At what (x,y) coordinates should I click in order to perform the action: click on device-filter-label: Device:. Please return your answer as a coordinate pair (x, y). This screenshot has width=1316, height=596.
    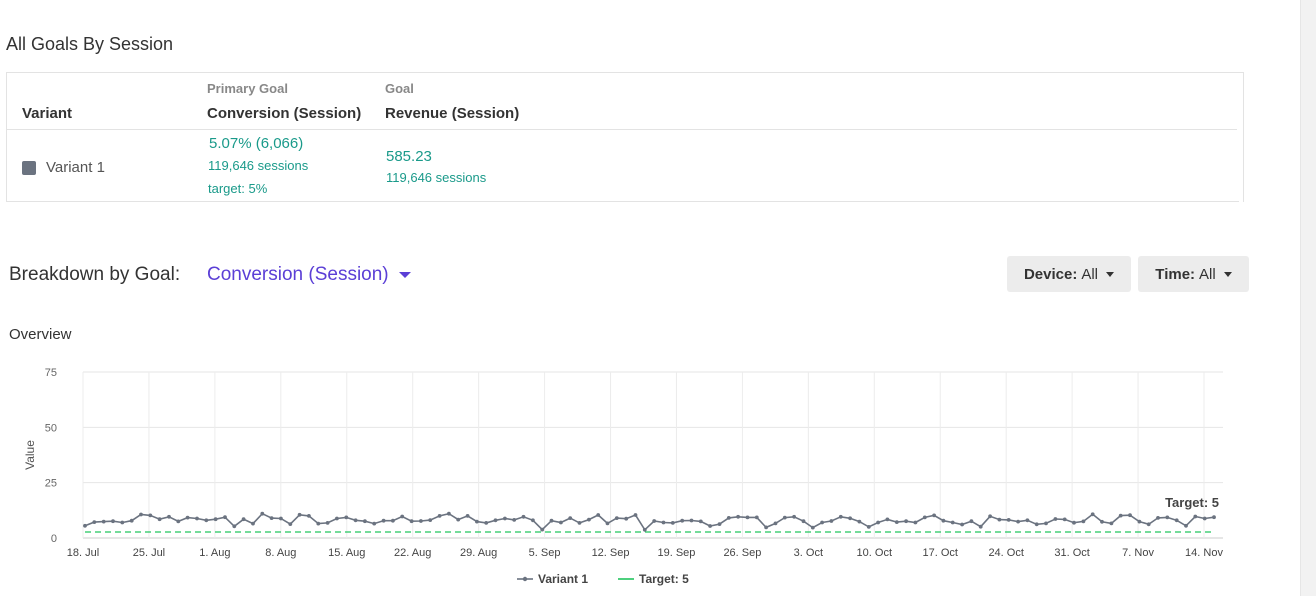
    Looking at the image, I should click on (1050, 274).